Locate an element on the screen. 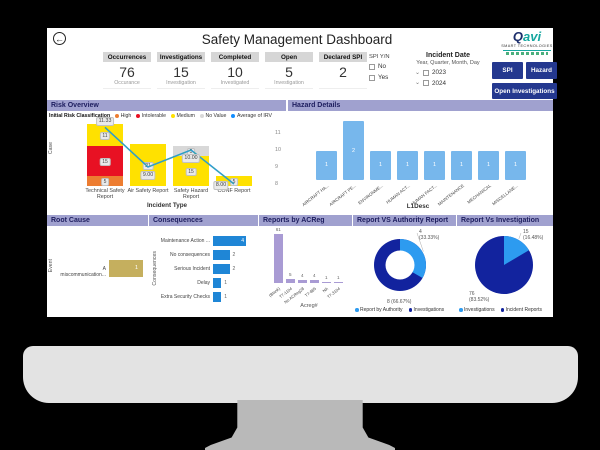 This screenshot has width=600, height=450. kpi-card-open: Open 5 Investigation is located at coordinates (289, 70).